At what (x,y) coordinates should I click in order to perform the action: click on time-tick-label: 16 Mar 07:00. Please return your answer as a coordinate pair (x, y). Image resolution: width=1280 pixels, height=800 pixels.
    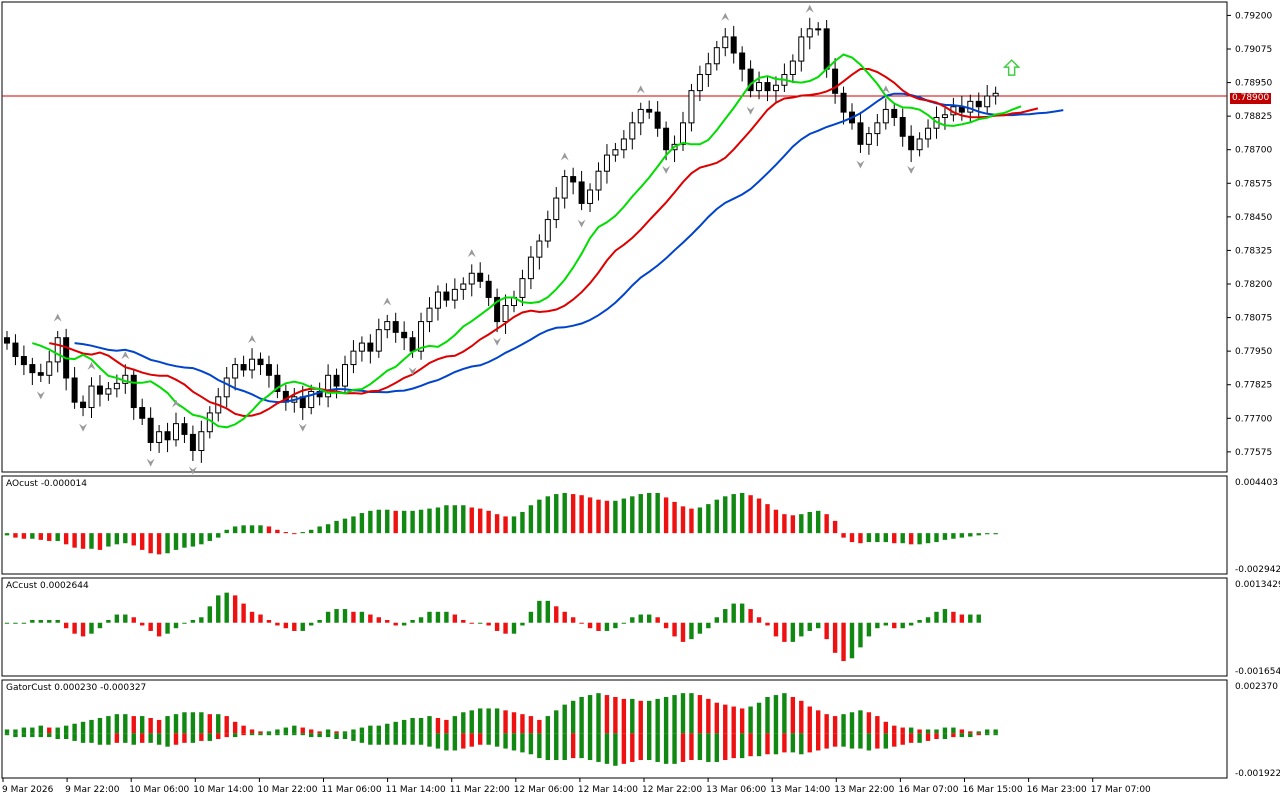
    Looking at the image, I should click on (928, 790).